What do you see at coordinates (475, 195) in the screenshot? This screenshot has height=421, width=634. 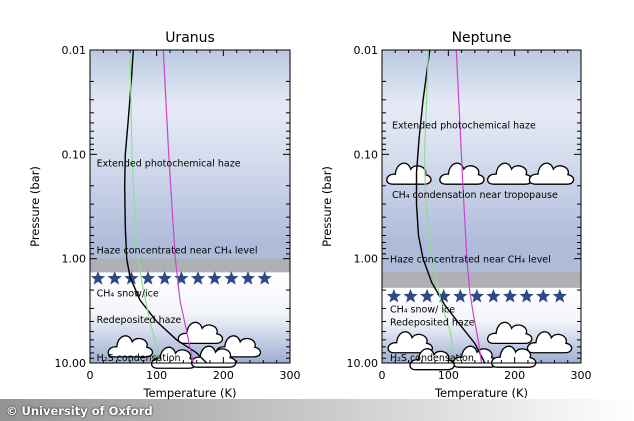 I see `annotation-label: CH₄ condensation near tropopause` at bounding box center [475, 195].